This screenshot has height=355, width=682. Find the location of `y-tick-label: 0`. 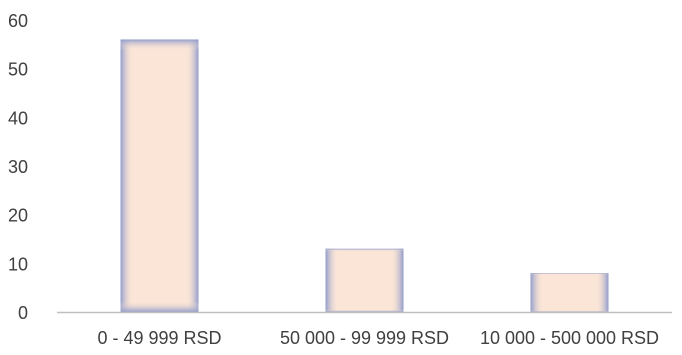

y-tick-label: 0 is located at coordinates (23, 313).